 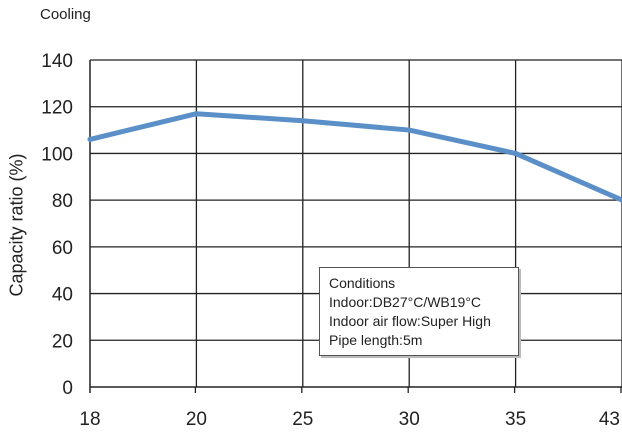 I want to click on y-axis-label: Capacity ratio (%), so click(x=16, y=225).